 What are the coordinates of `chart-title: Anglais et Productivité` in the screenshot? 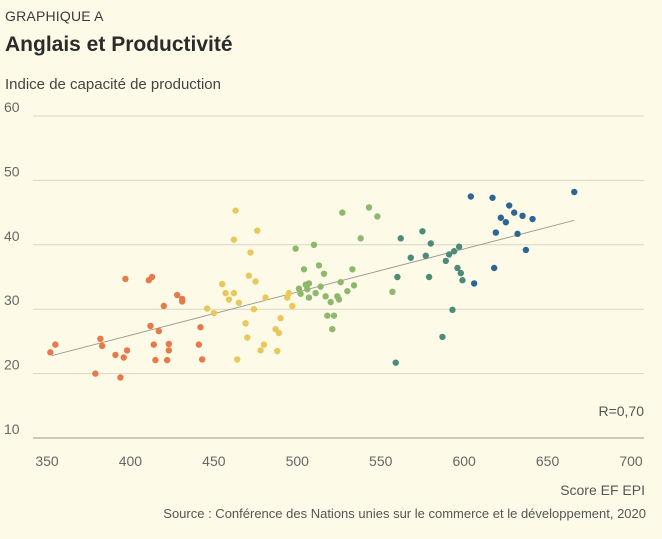 It's located at (119, 44).